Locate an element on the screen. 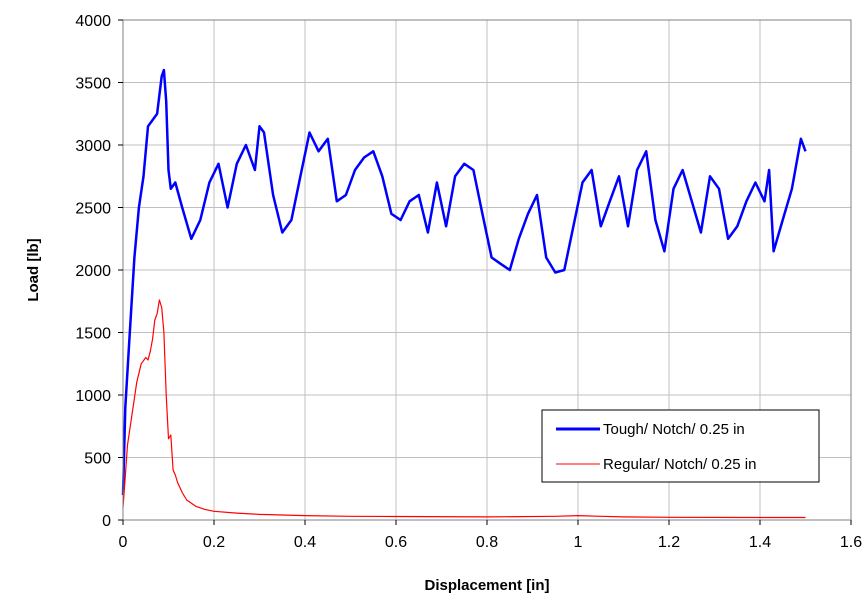  y-tick-label: 1500 is located at coordinates (93, 334).